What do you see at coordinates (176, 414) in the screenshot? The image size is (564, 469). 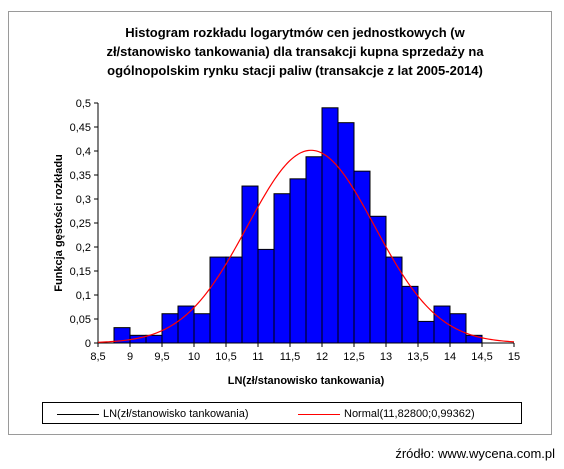 I see `legend-label-histogram: LN(zł/stanowisko tankowania)` at bounding box center [176, 414].